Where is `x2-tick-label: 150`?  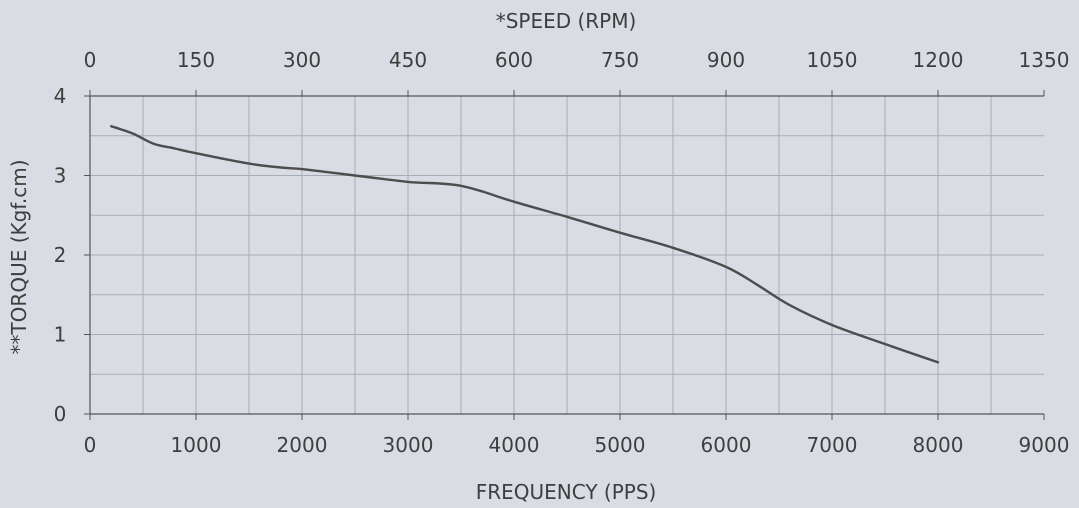
x2-tick-label: 150 is located at coordinates (196, 60).